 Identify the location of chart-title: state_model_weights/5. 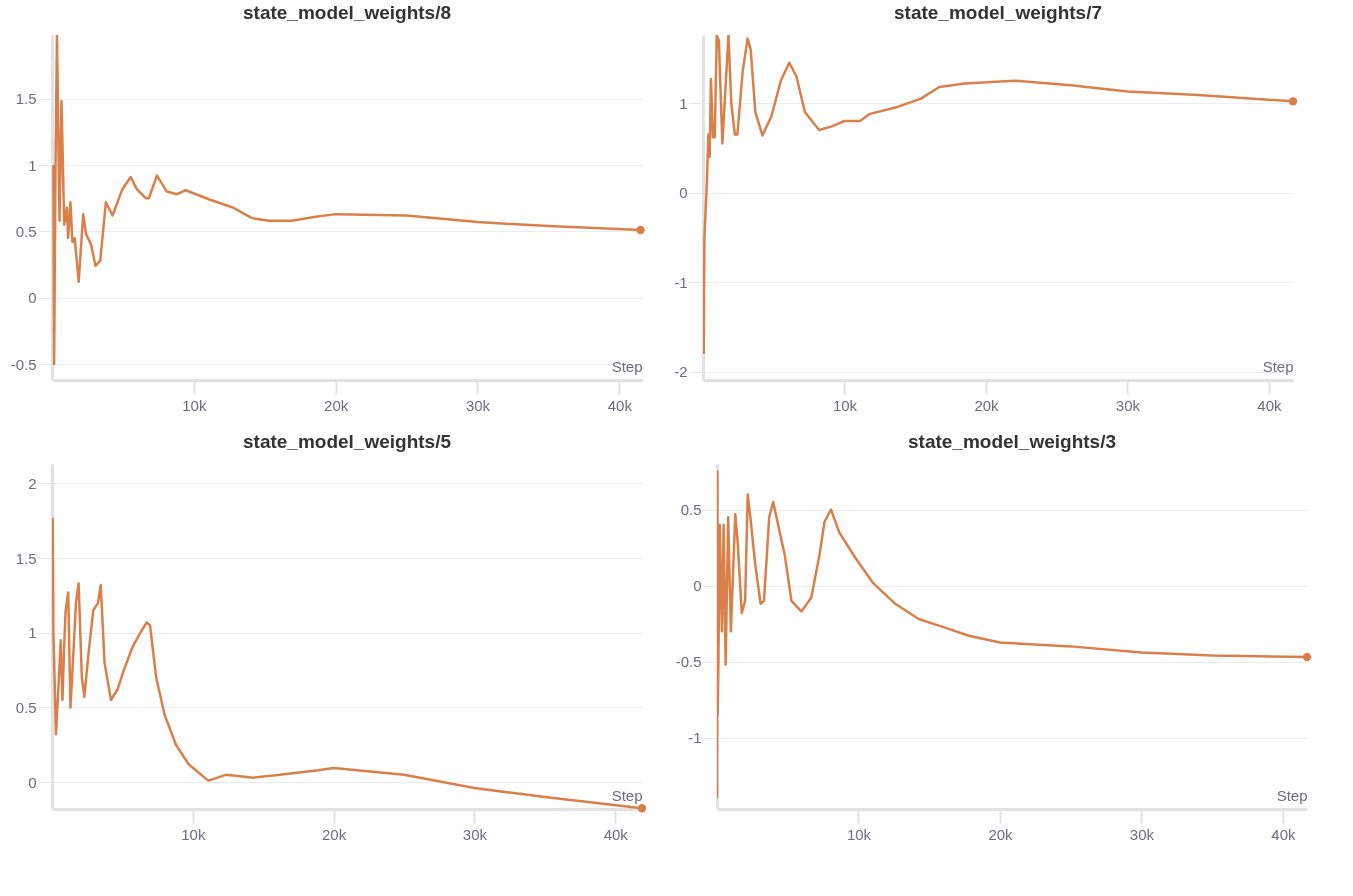
(347, 441).